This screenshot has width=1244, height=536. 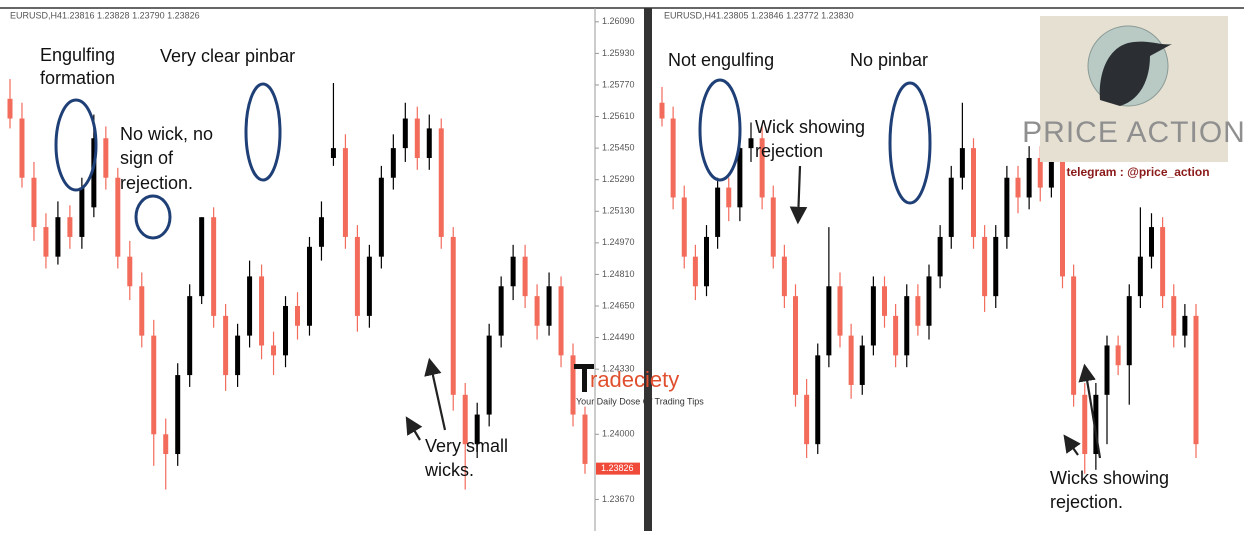 I want to click on last-price-label: 1.23826, so click(x=617, y=468).